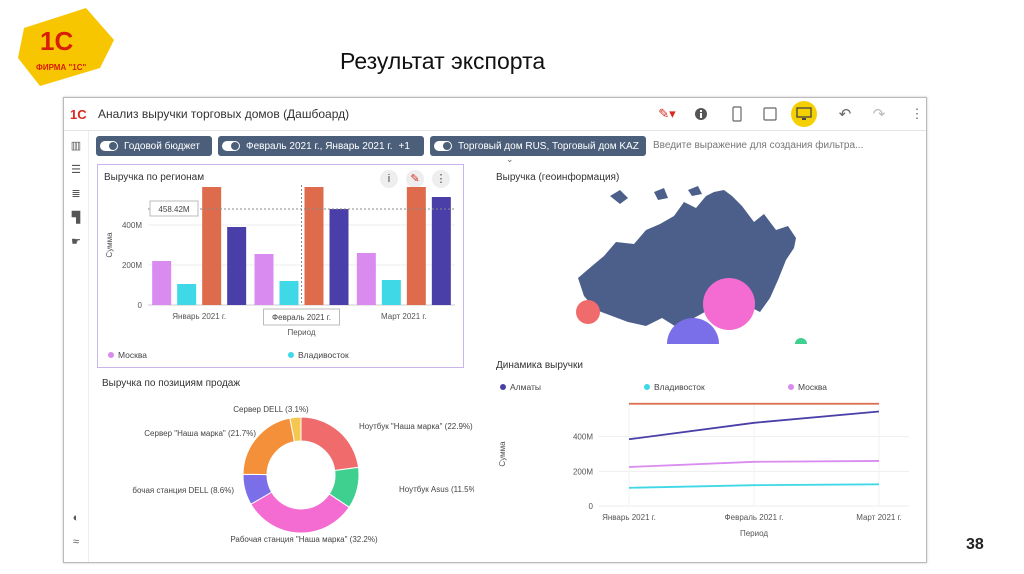 Image resolution: width=1024 pixels, height=574 pixels. What do you see at coordinates (404, 146) in the screenshot?
I see `filter-chip-badge: +1` at bounding box center [404, 146].